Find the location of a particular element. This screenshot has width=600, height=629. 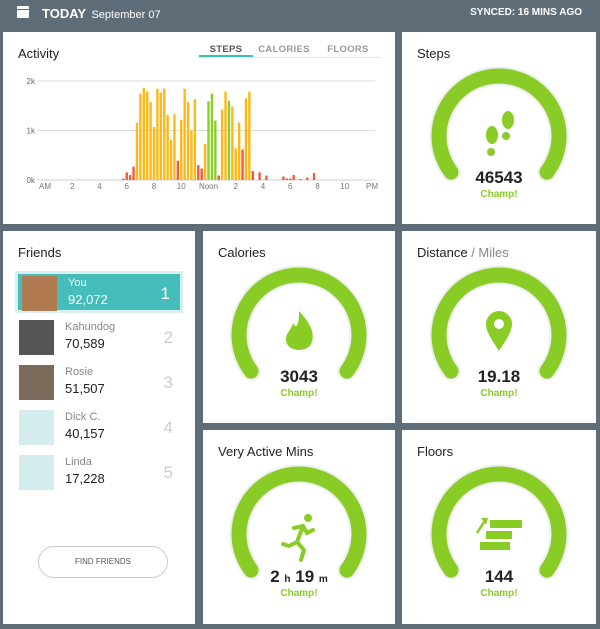

floors-panel: Floors 144 Champ! is located at coordinates (499, 527).